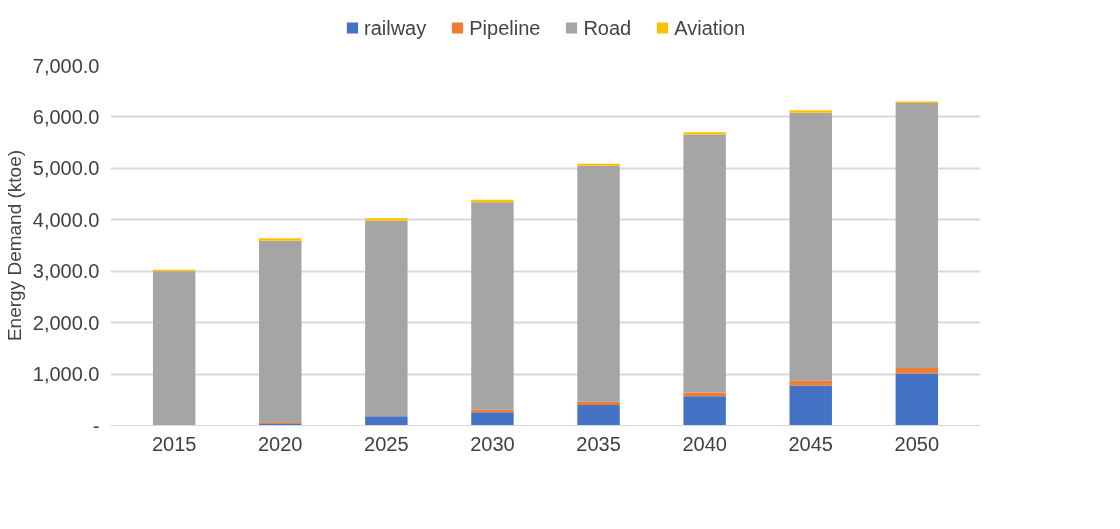 Image resolution: width=1120 pixels, height=529 pixels. Describe the element at coordinates (96, 425) in the screenshot. I see `y-tick-label: -` at that location.